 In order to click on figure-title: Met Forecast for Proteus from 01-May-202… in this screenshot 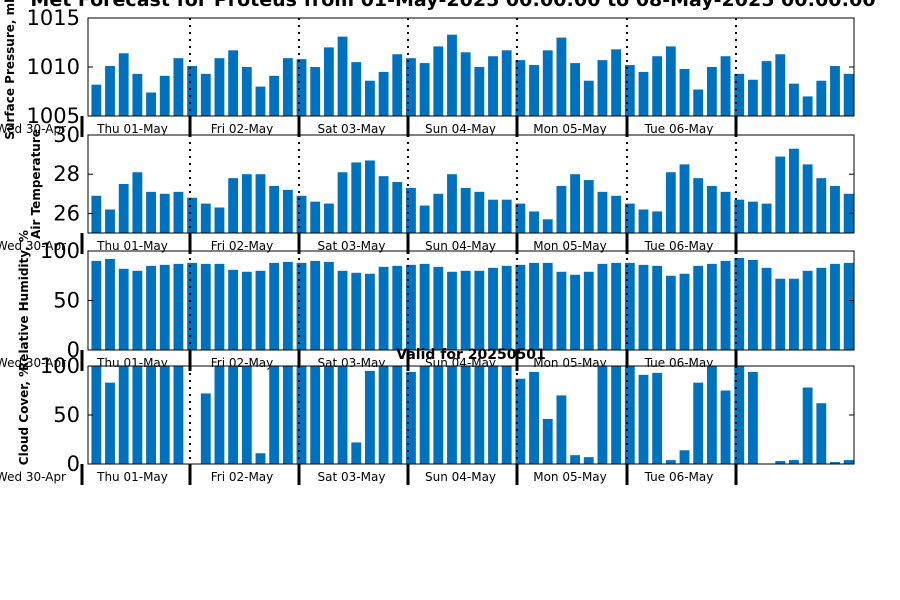, I will do `click(452, 5)`.